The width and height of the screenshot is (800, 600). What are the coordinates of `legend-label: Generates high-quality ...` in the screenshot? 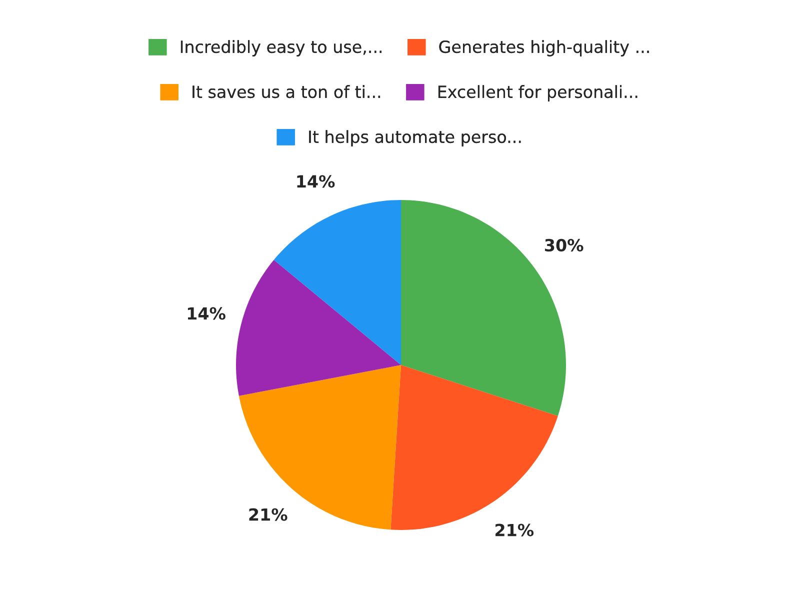 It's located at (544, 48).